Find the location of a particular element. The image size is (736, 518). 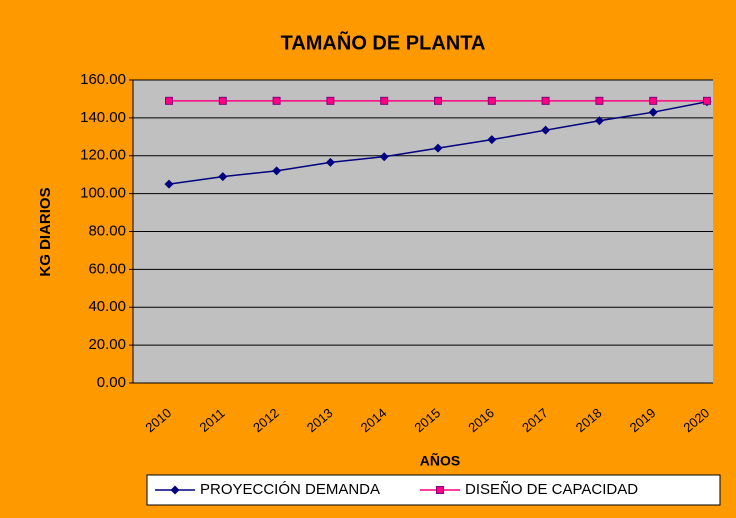

legend-box is located at coordinates (433, 490).